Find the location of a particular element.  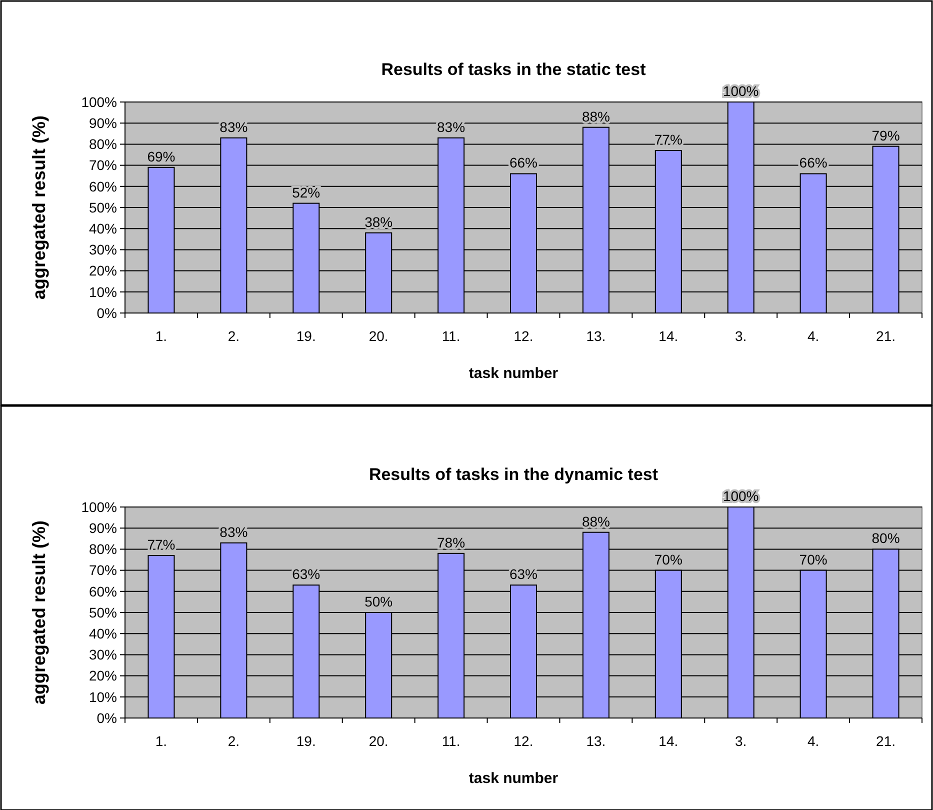

data-label: 38% is located at coordinates (378, 222).